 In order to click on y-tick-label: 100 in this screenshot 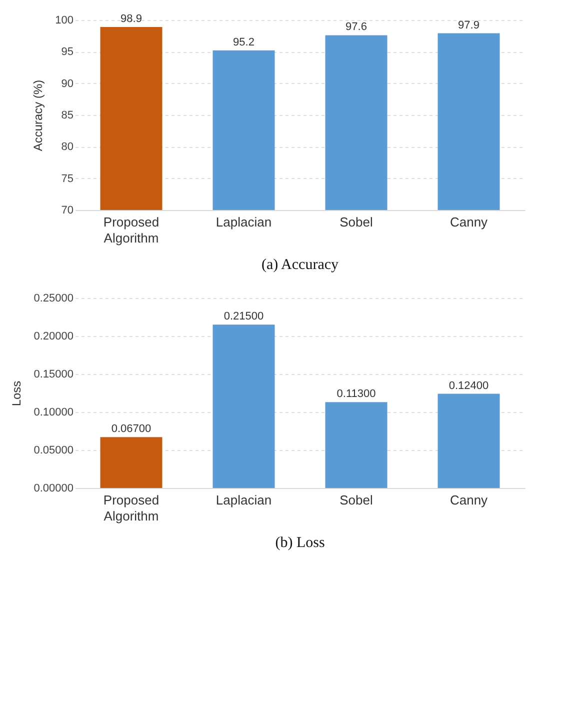, I will do `click(64, 20)`.